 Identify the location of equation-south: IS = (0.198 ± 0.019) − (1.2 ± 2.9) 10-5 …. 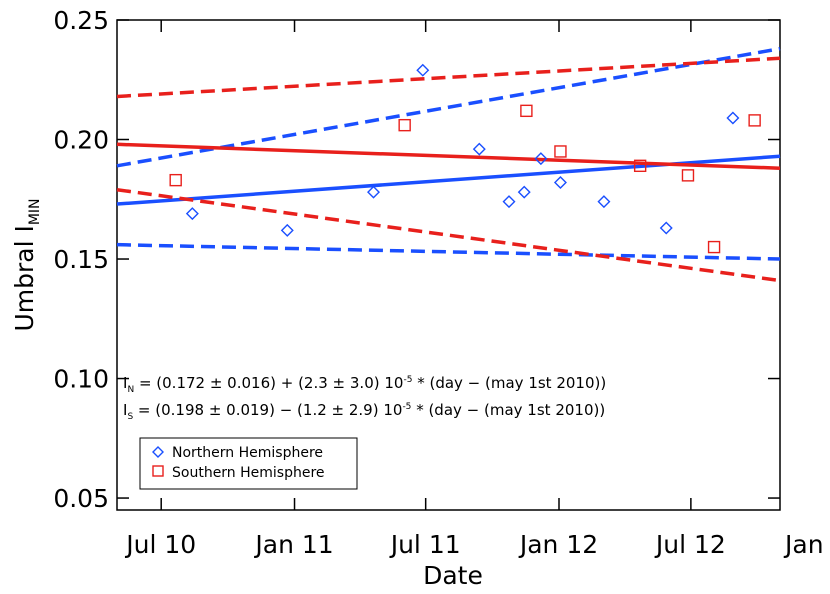
(364, 411).